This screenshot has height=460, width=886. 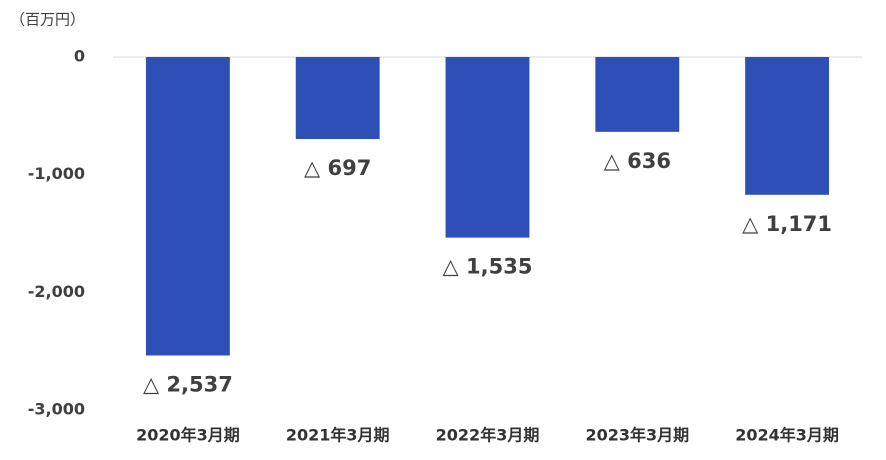 What do you see at coordinates (188, 385) in the screenshot?
I see `value-label: △ 2,537` at bounding box center [188, 385].